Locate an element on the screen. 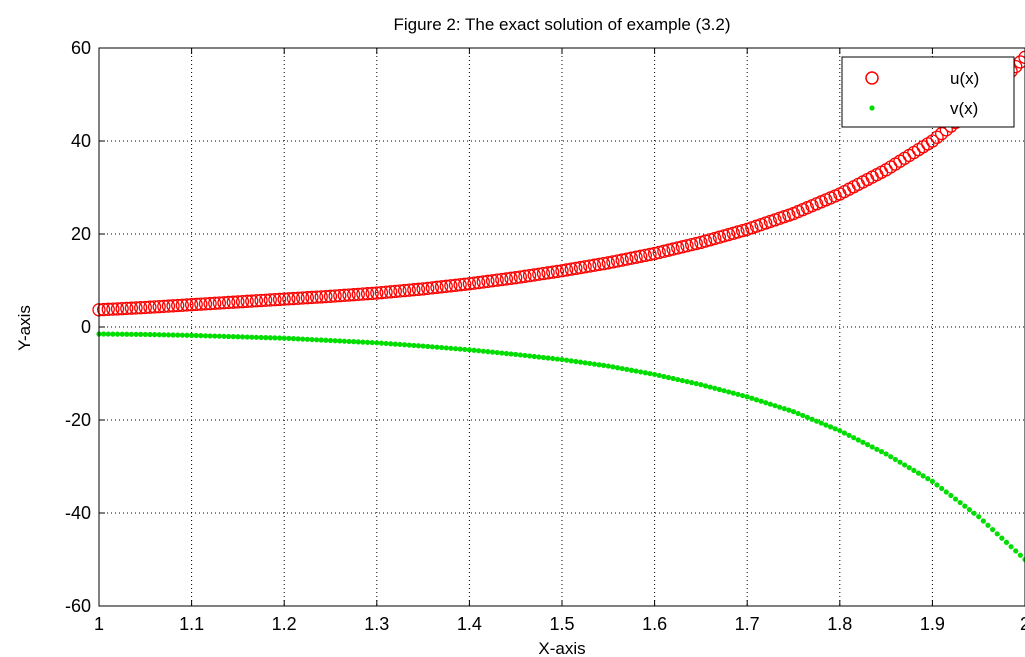 The width and height of the screenshot is (1025, 657). y-tick-label: 20 is located at coordinates (81, 234).